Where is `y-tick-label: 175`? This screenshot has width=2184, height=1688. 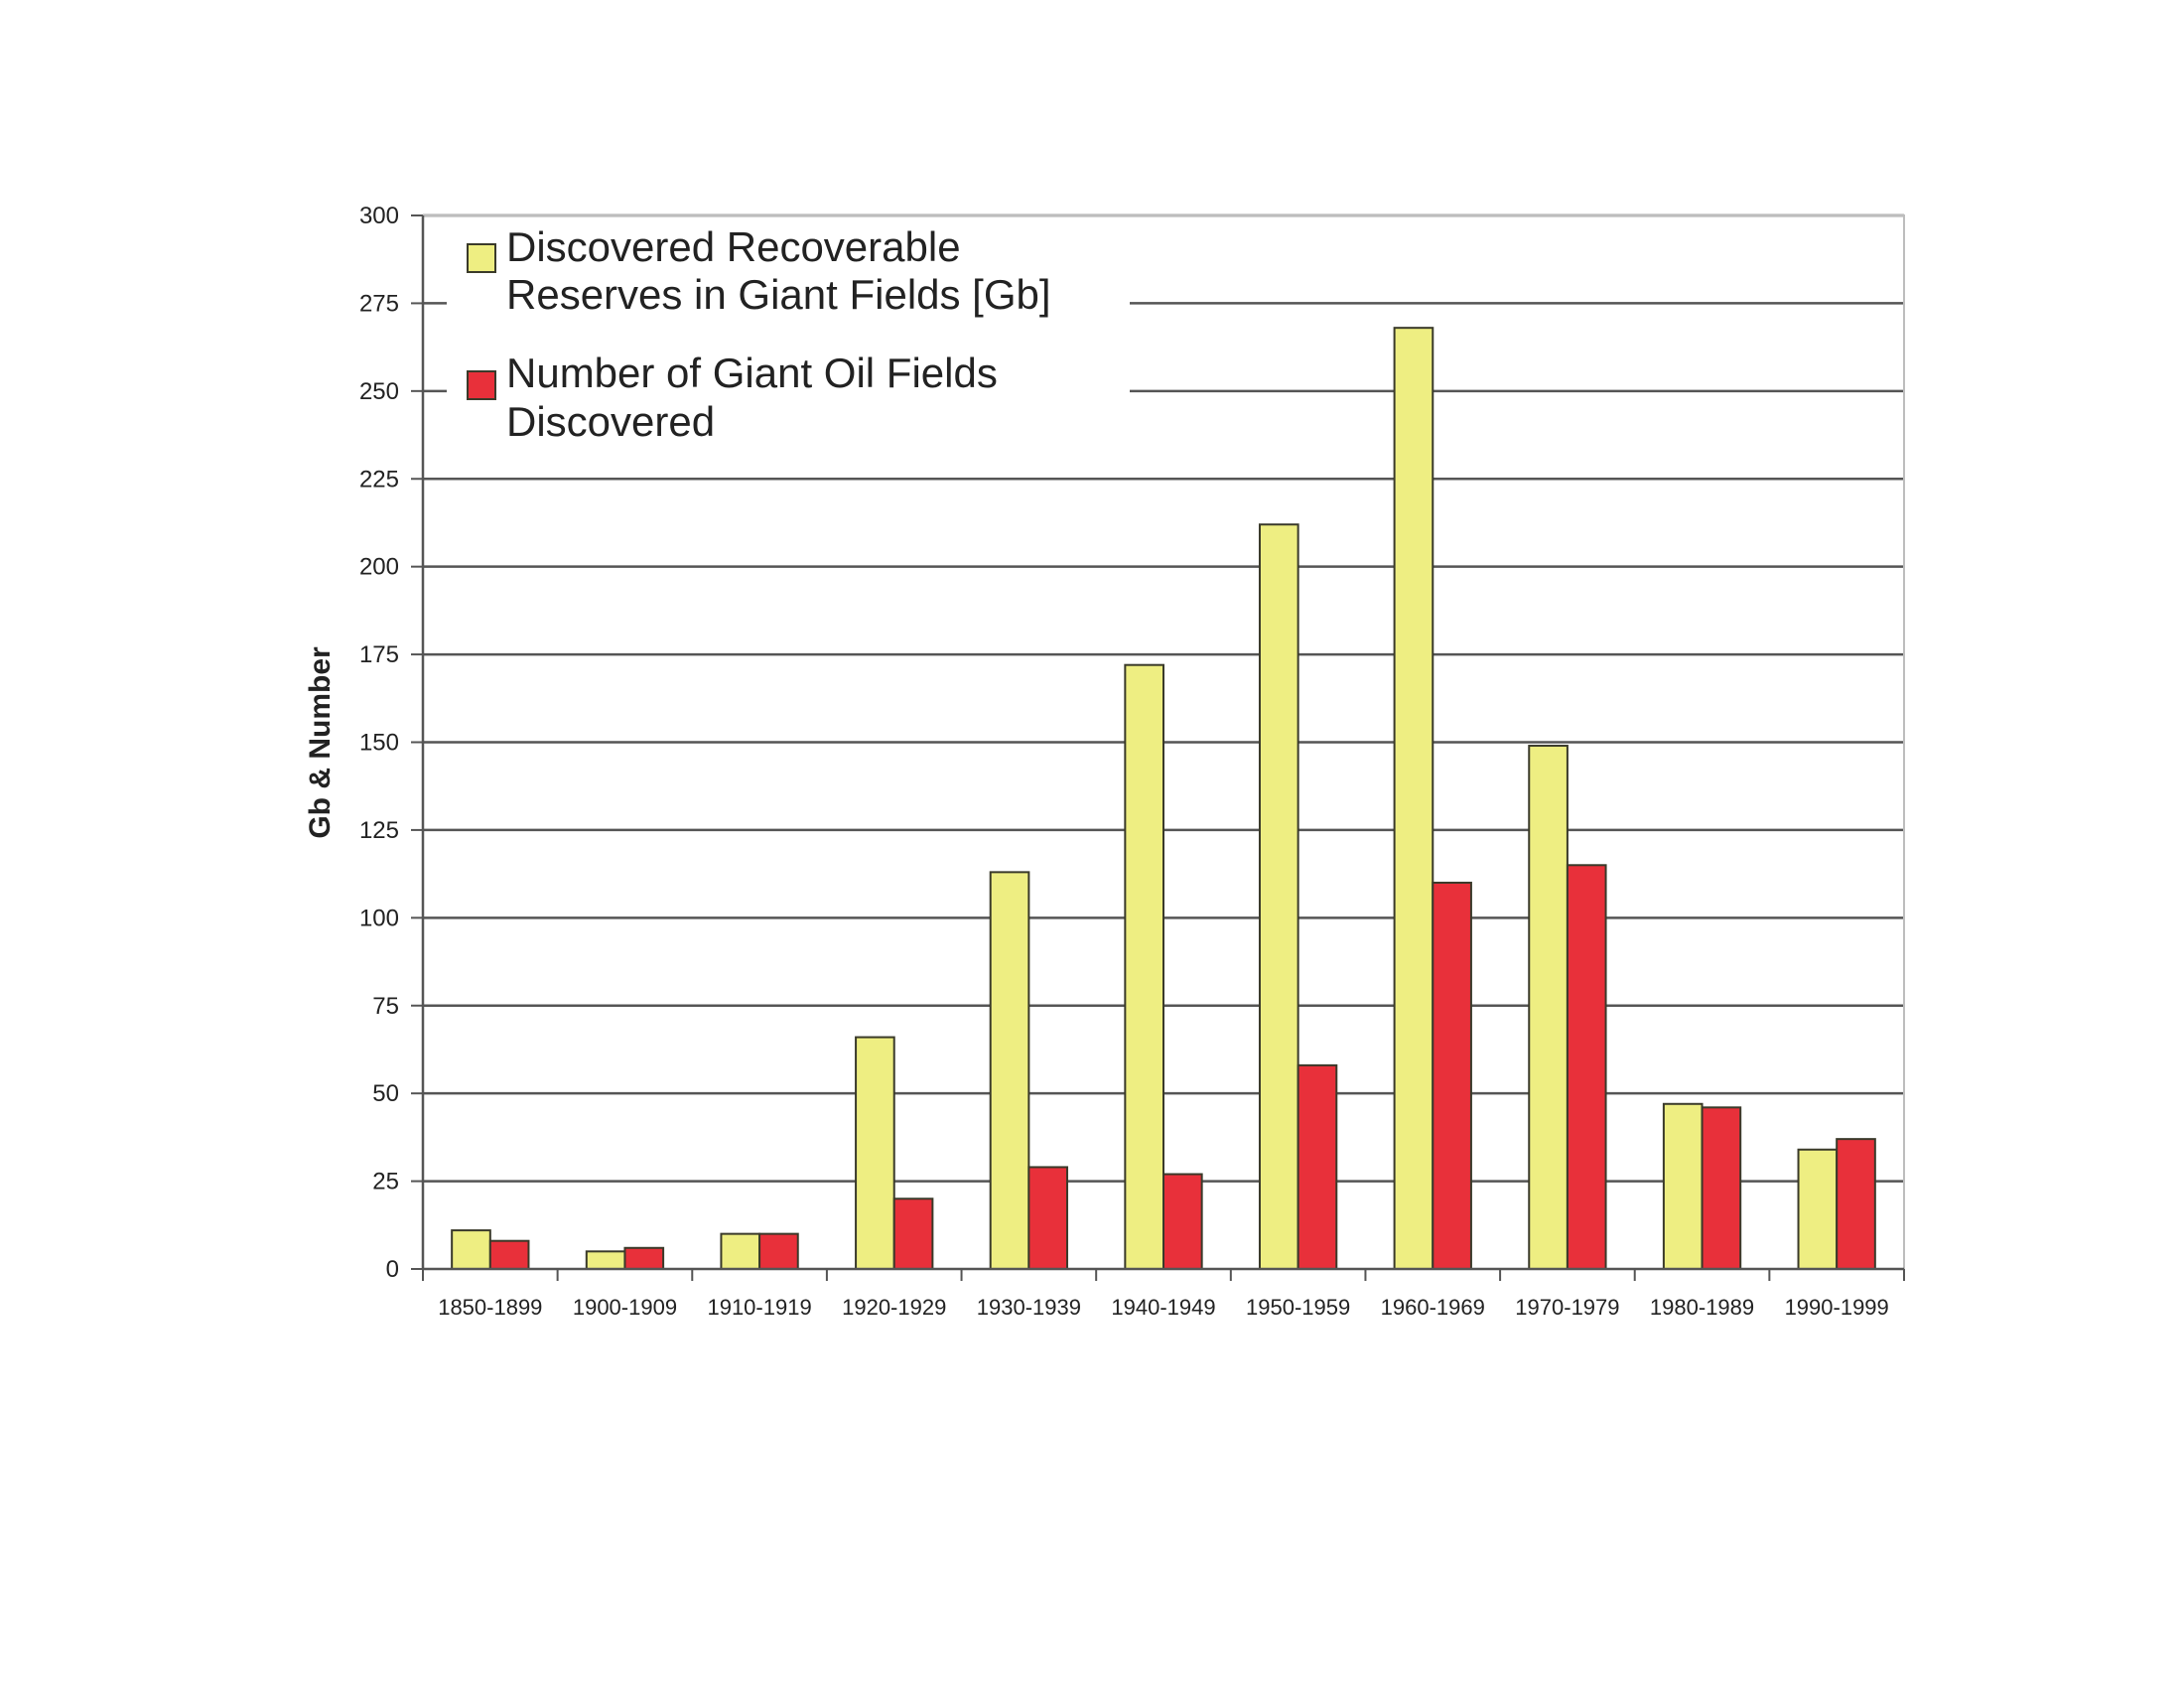 y-tick-label: 175 is located at coordinates (379, 654).